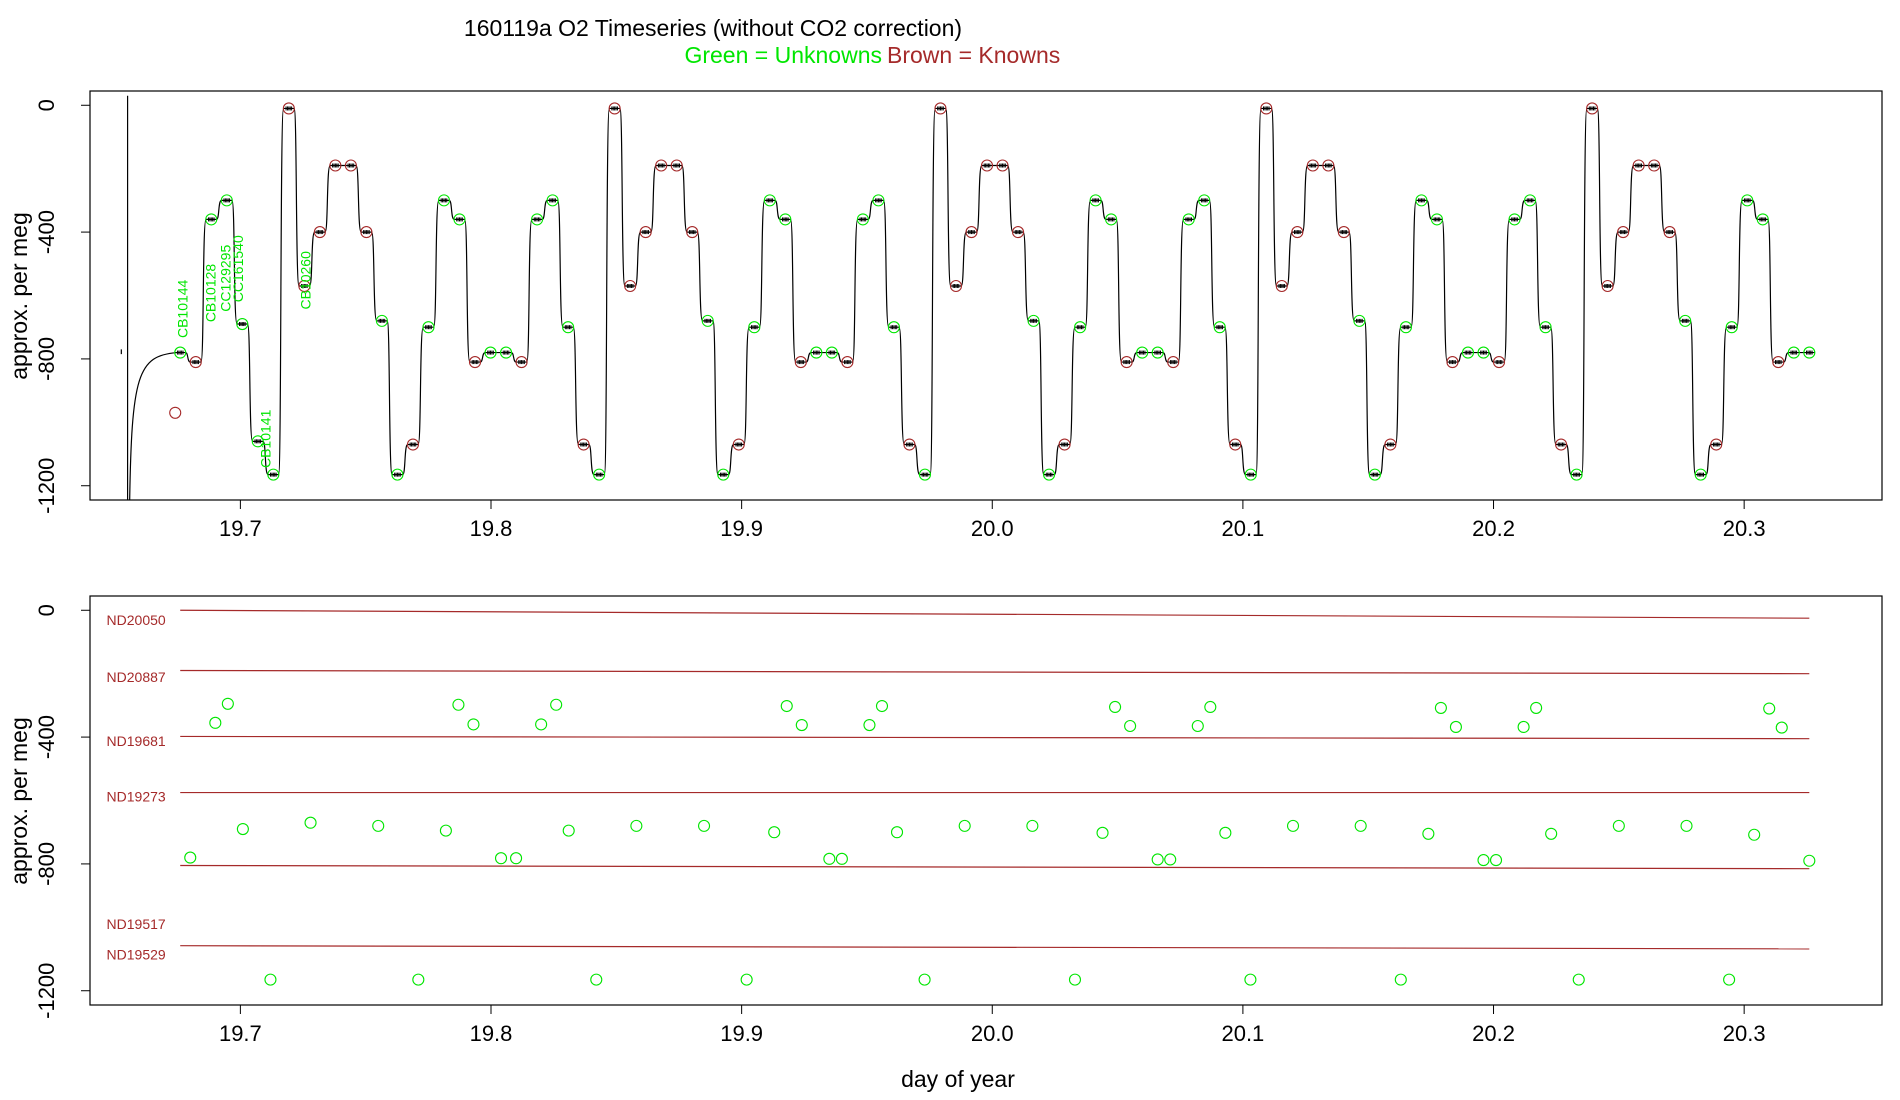  Describe the element at coordinates (46, 991) in the screenshot. I see `standards-y-tick-label: -1200` at that location.